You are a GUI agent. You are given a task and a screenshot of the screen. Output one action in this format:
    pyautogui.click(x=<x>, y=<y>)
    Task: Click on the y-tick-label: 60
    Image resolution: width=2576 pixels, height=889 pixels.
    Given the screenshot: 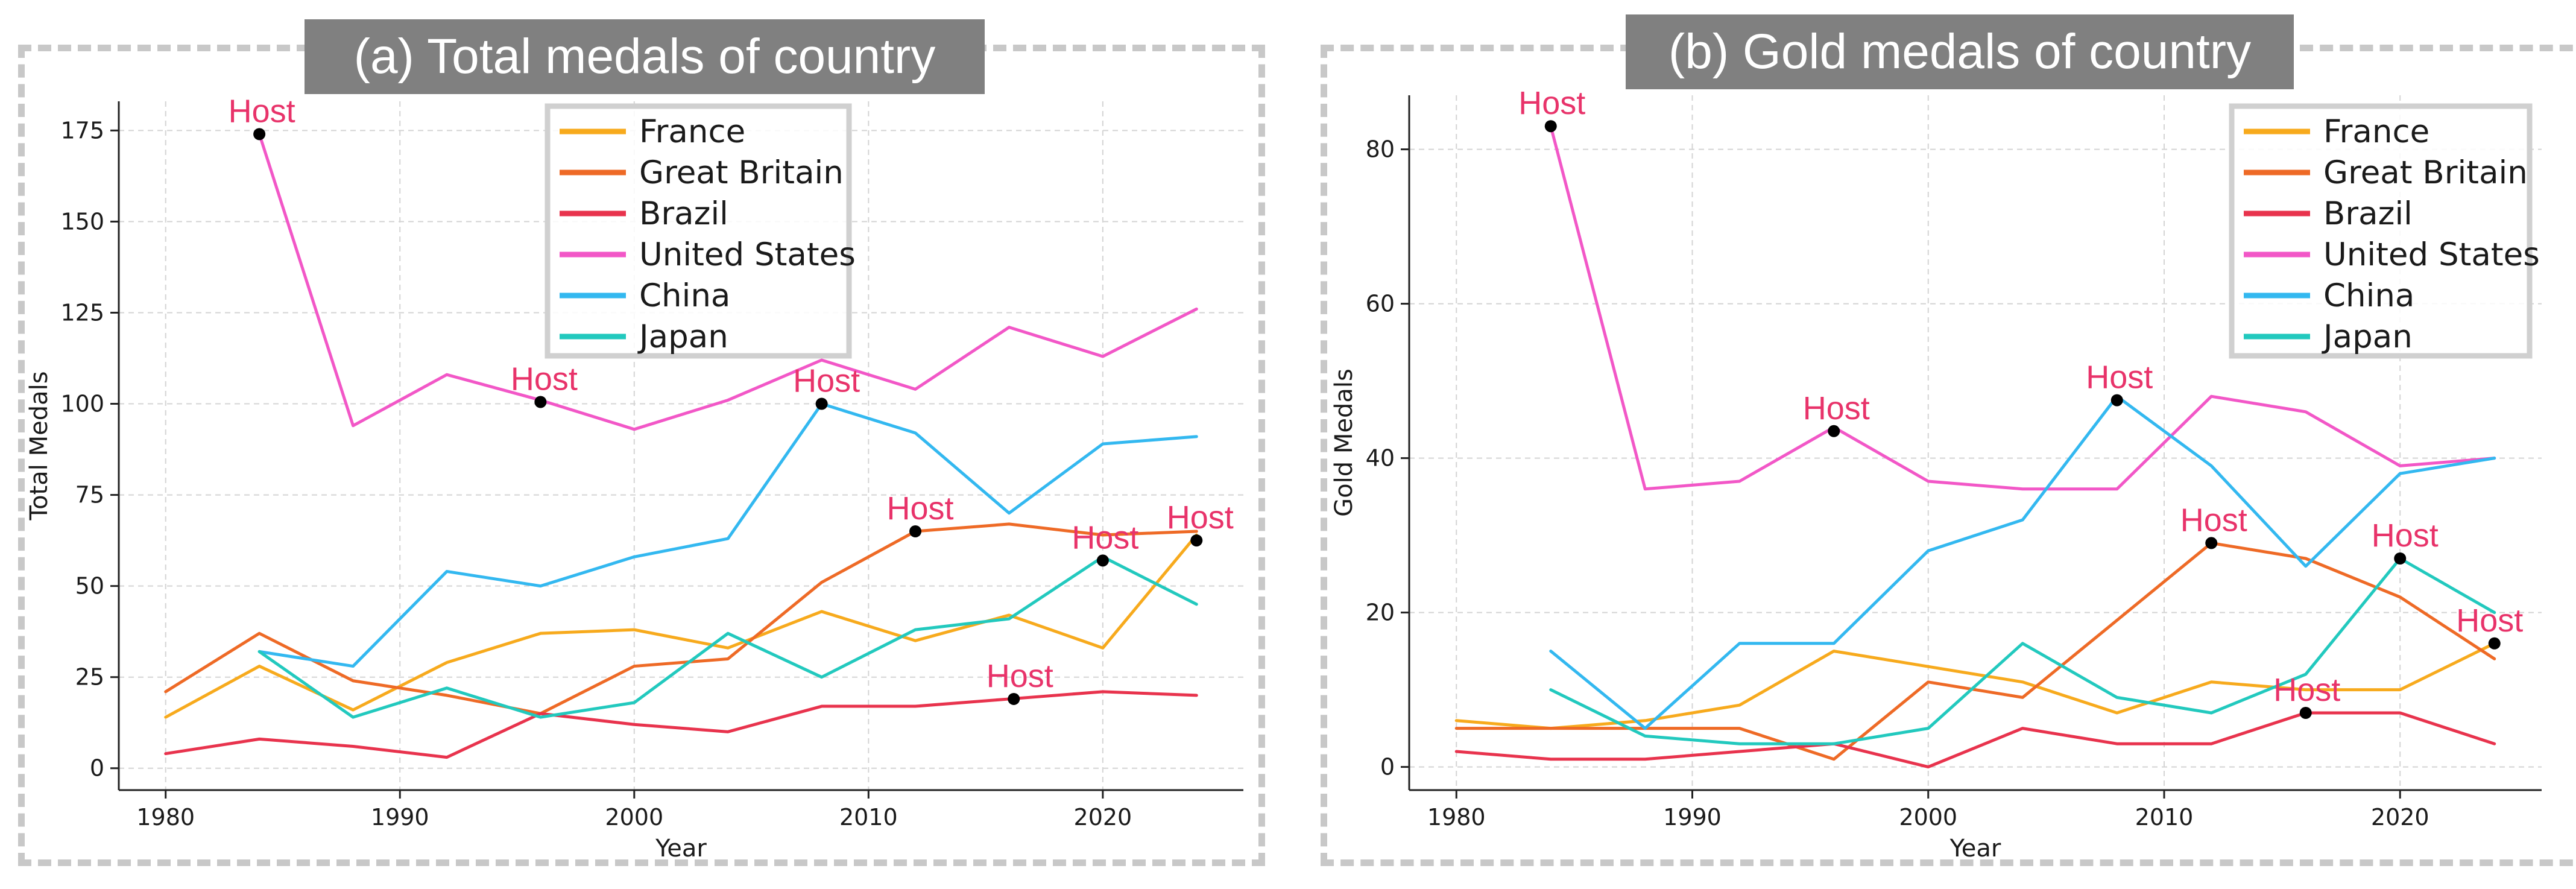 What is the action you would take?
    pyautogui.click(x=1380, y=304)
    